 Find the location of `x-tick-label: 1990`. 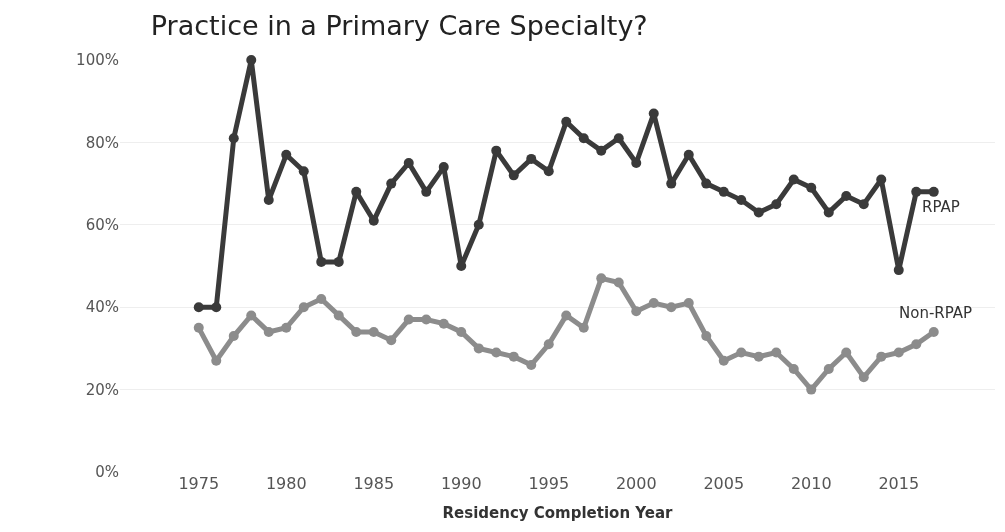

x-tick-label: 1990 is located at coordinates (461, 483).